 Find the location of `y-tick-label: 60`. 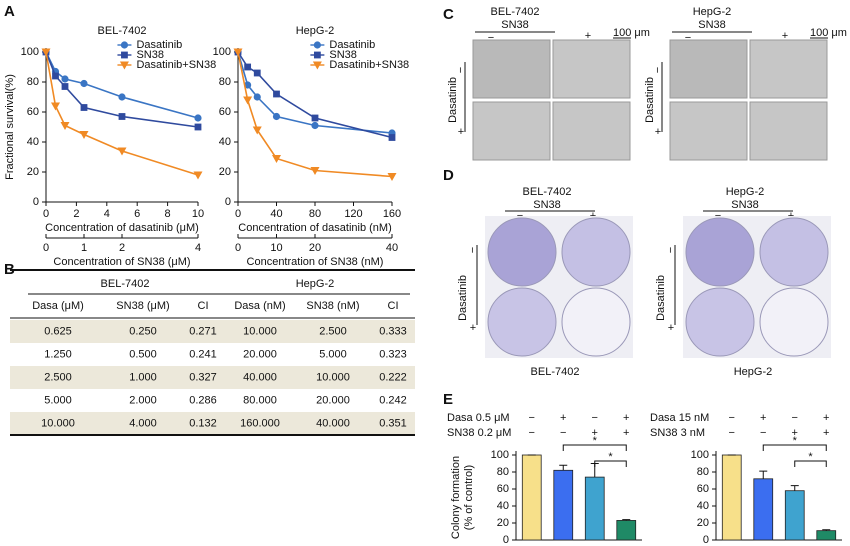

y-tick-label: 60 is located at coordinates (703, 489).